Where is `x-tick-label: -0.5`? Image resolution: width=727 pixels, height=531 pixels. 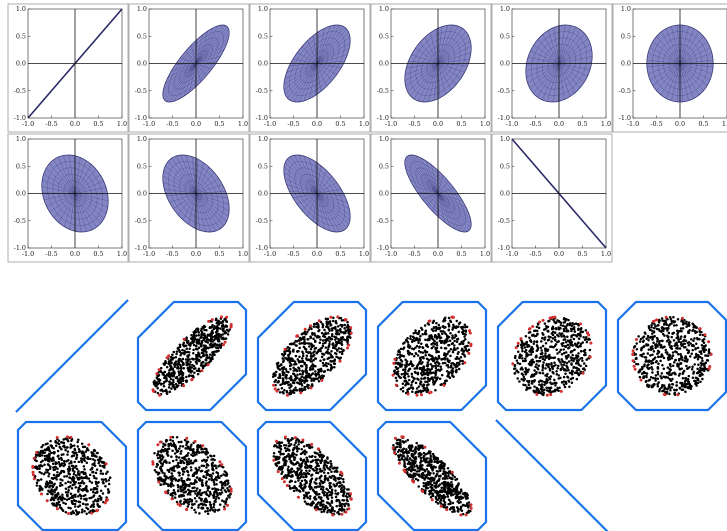
x-tick-label: -0.5 is located at coordinates (535, 124).